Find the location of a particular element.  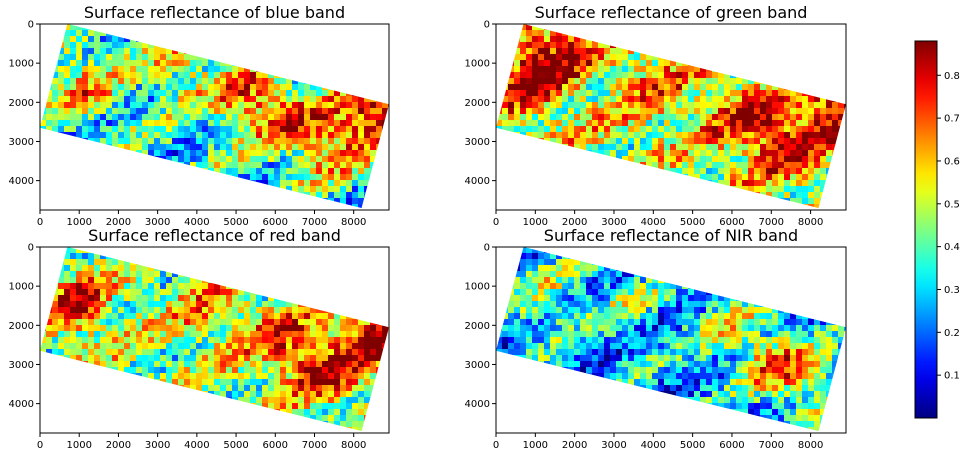

colorbar: 0.1 0.2 0.3 0.4 0.5 0.6 0.7 0.8 is located at coordinates (937, 229).